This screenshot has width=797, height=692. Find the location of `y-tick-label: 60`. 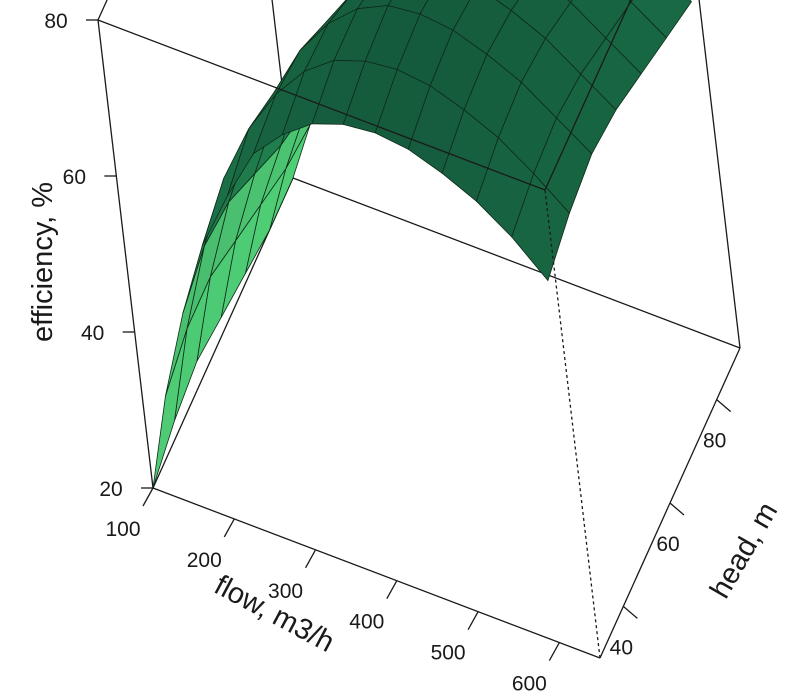

y-tick-label: 60 is located at coordinates (667, 544).